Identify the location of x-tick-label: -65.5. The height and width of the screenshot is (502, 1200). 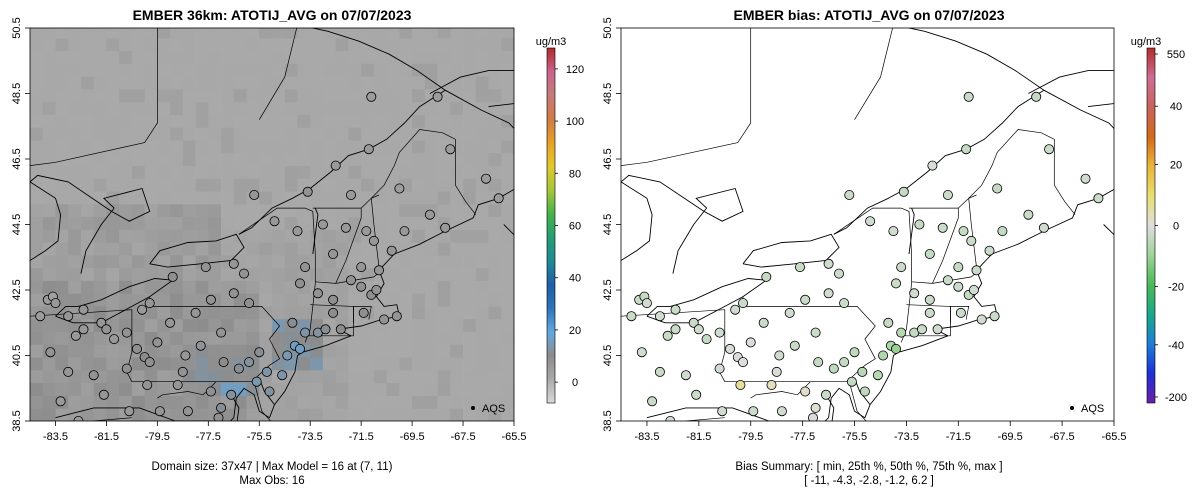
(513, 437).